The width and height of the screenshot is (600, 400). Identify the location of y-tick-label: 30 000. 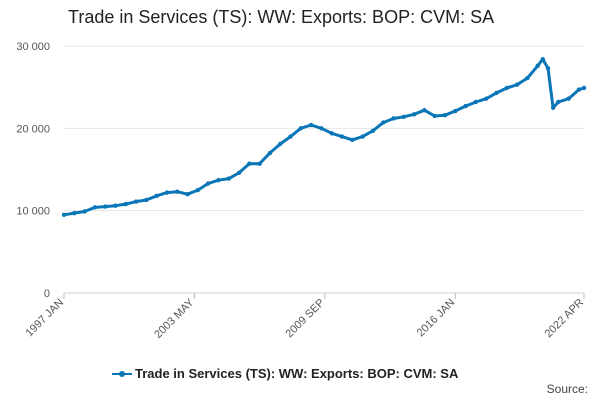
(33, 47).